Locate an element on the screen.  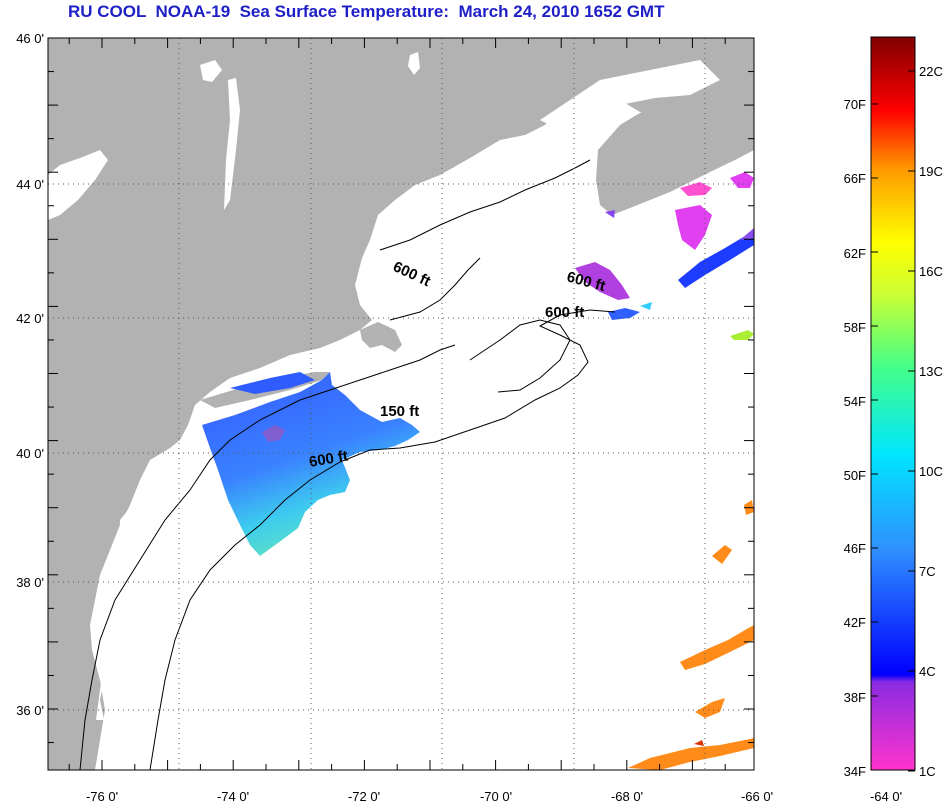
lat-label: 46 0' is located at coordinates (30, 38).